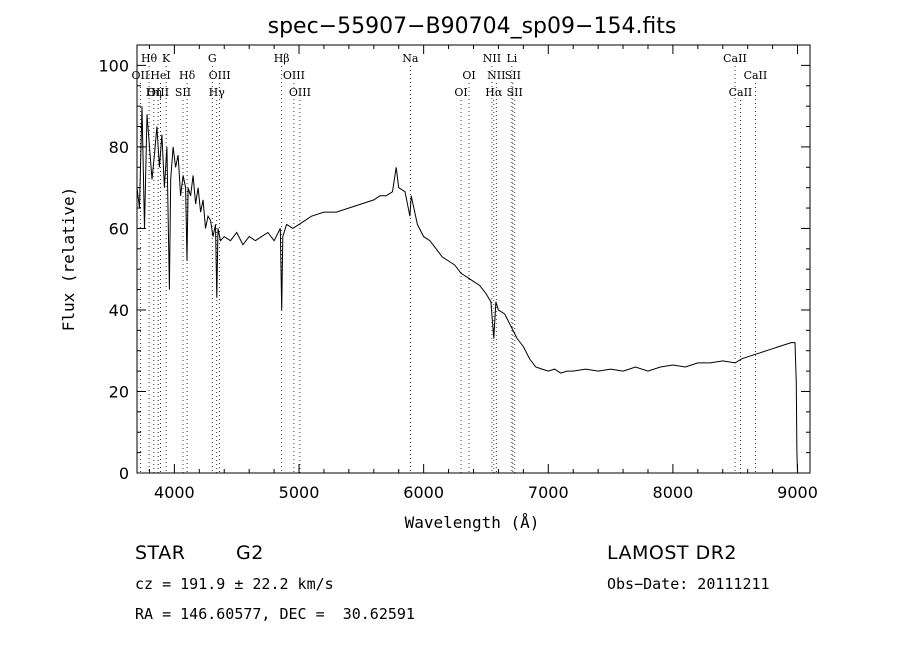 This screenshot has width=900, height=650. What do you see at coordinates (154, 92) in the screenshot?
I see `line-marker-label: Hη` at bounding box center [154, 92].